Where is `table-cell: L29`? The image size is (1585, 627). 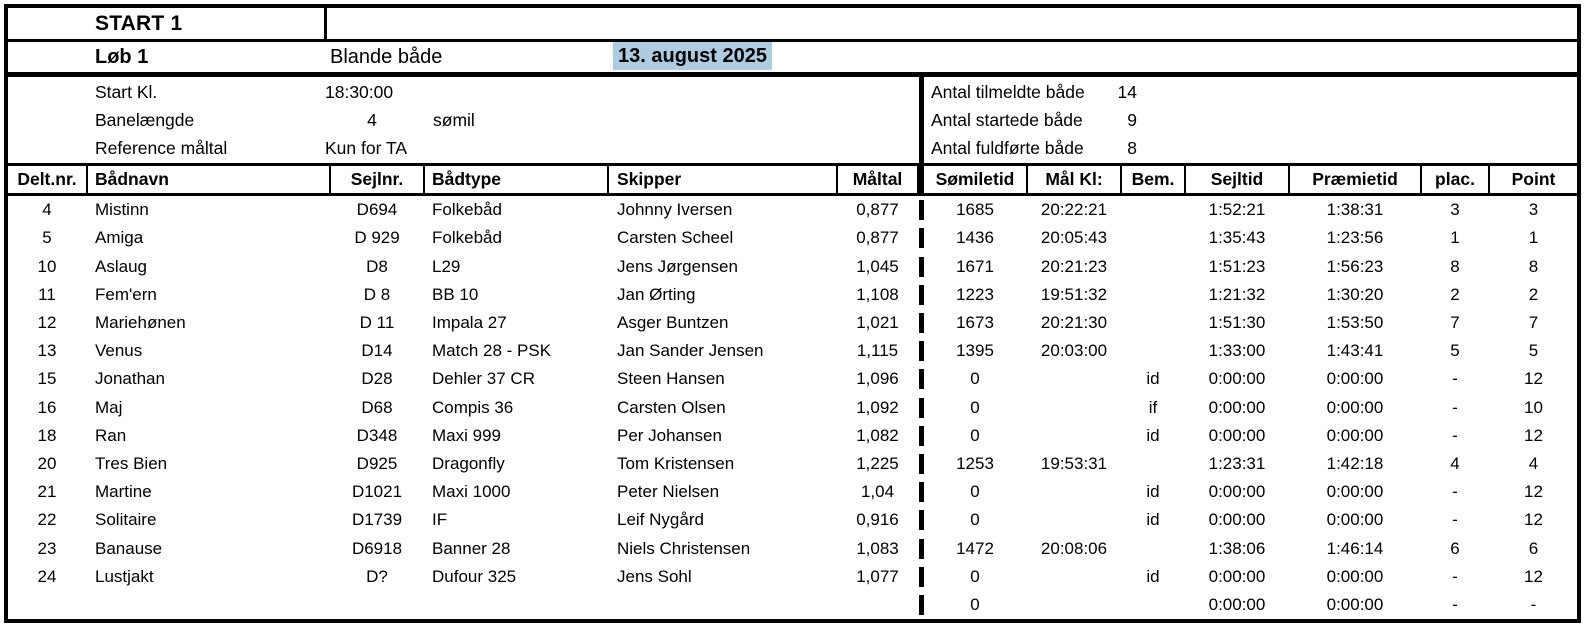 table-cell: L29 is located at coordinates (446, 266).